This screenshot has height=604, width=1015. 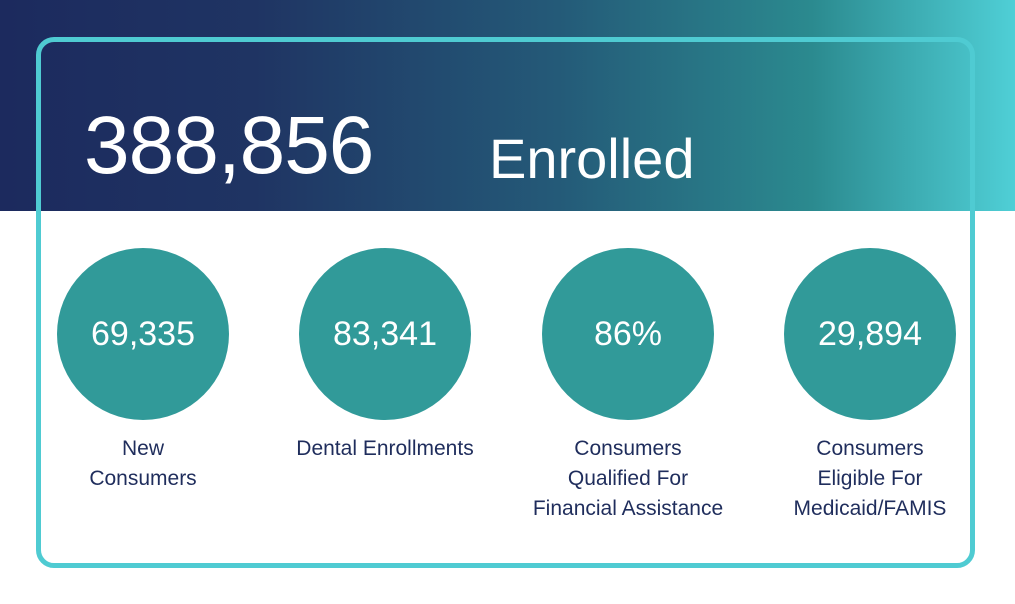 What do you see at coordinates (143, 334) in the screenshot?
I see `stat-circle: 69,335` at bounding box center [143, 334].